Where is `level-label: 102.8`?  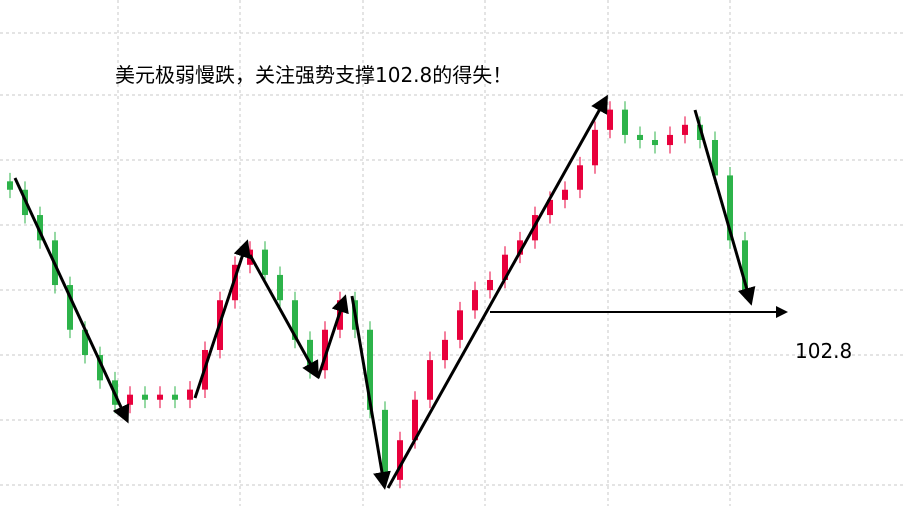 level-label: 102.8 is located at coordinates (823, 351).